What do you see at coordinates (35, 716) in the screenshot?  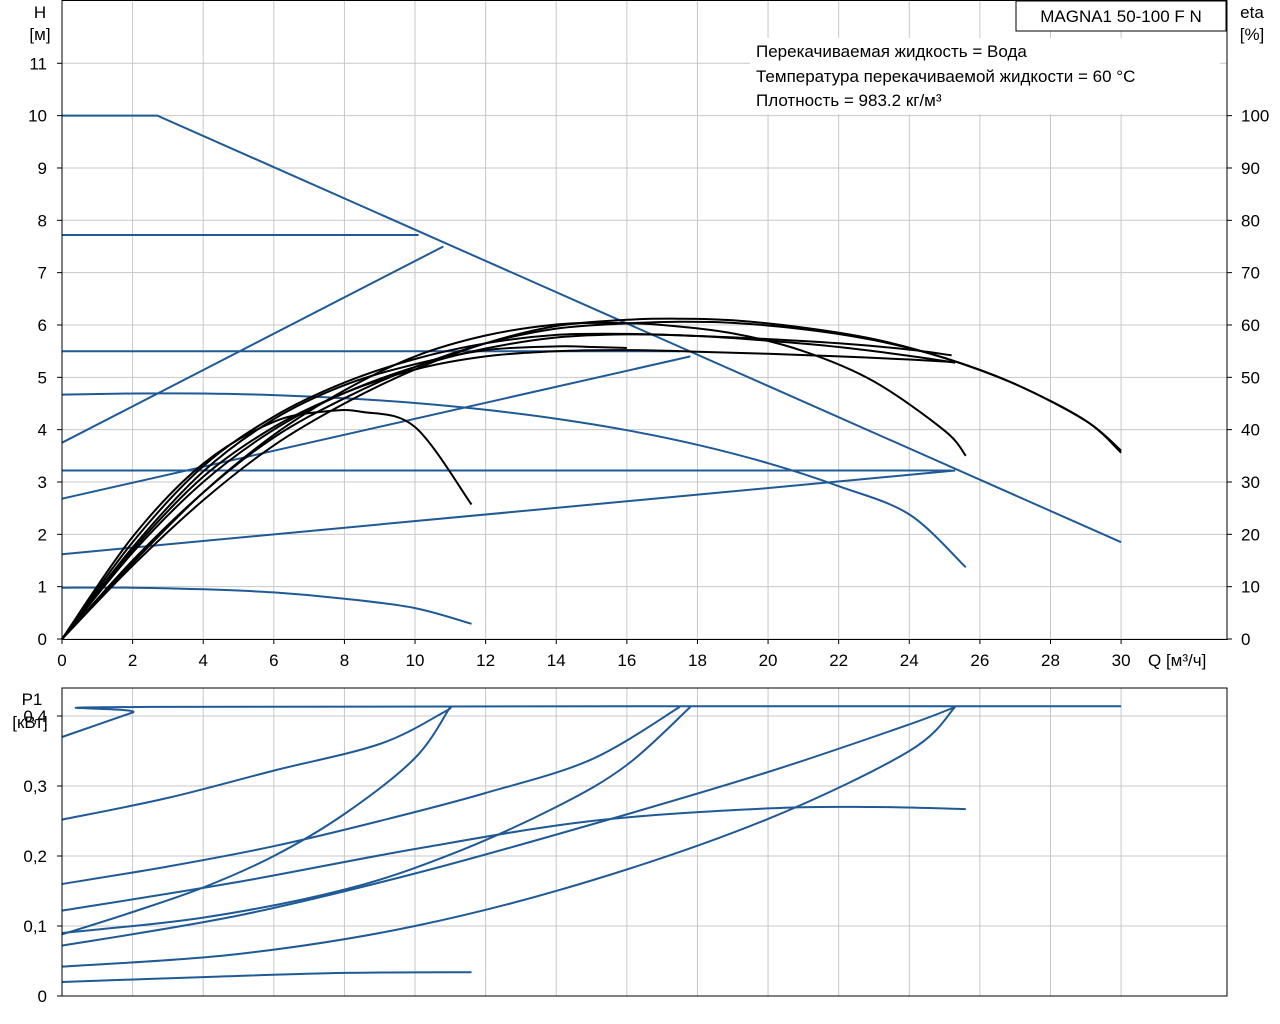 I see `power-y-tick-label: 0,4` at bounding box center [35, 716].